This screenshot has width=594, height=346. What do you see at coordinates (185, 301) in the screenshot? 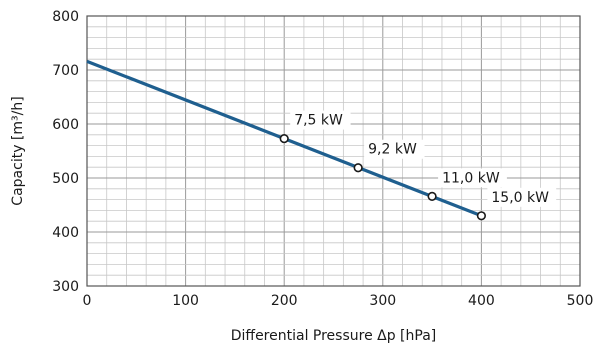
I see `x-tick-label: 100` at bounding box center [185, 301].